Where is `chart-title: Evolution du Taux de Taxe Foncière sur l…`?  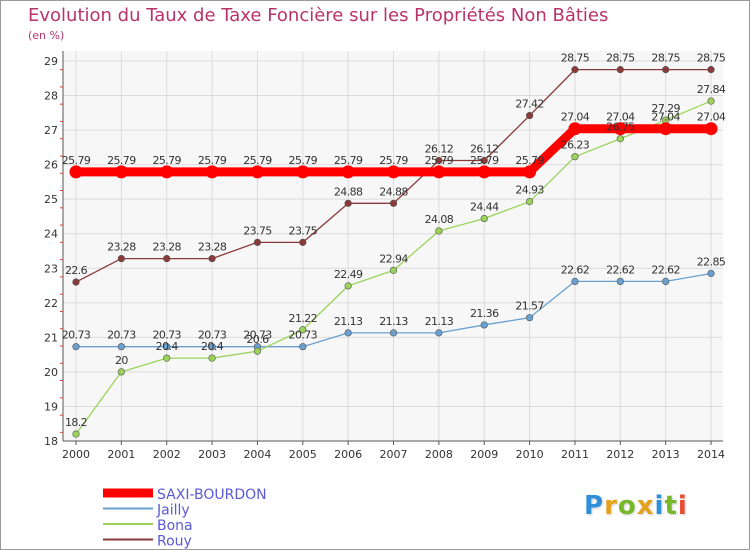 chart-title: Evolution du Taux de Taxe Foncière sur l… is located at coordinates (318, 15).